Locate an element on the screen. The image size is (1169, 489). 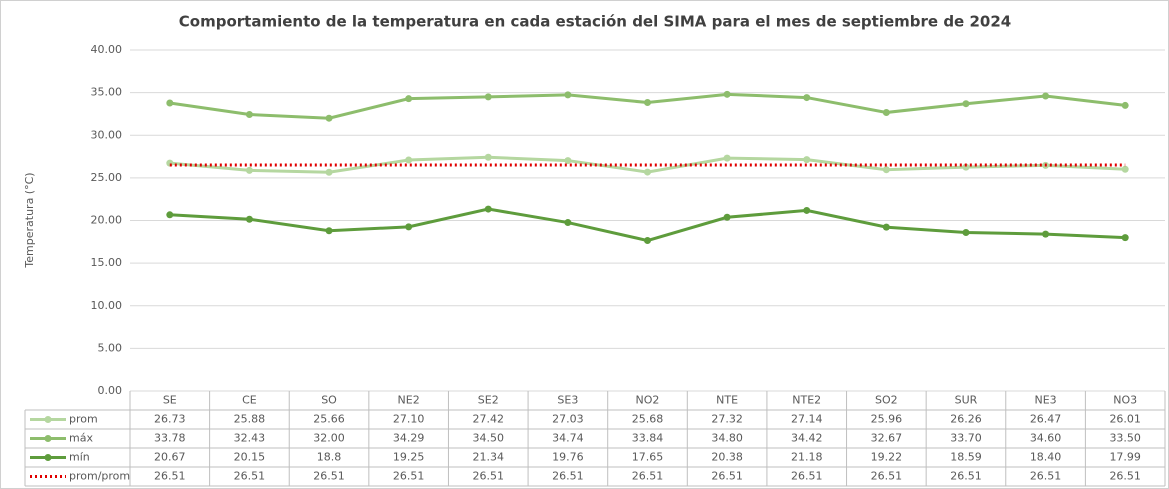
table-cell: 17.99 is located at coordinates (1125, 457).